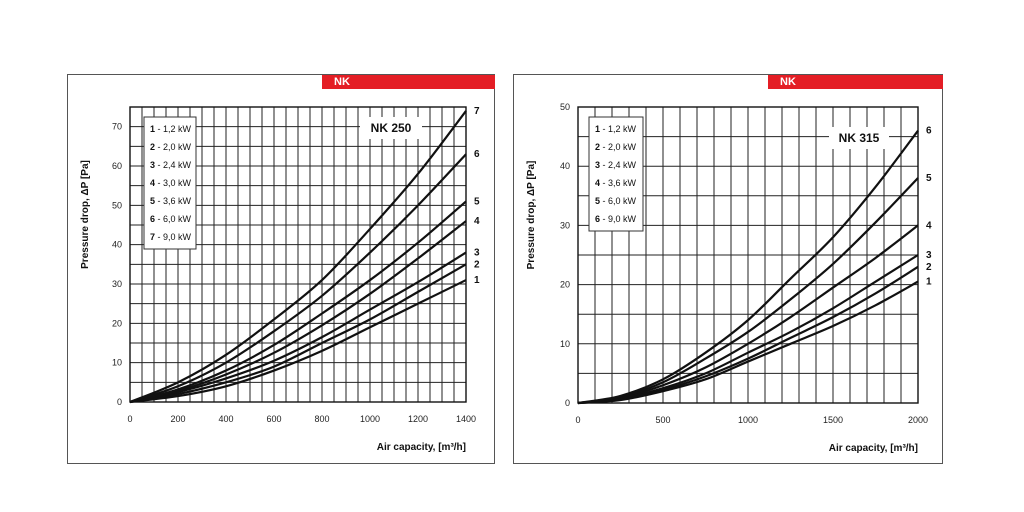  What do you see at coordinates (171, 201) in the screenshot?
I see `legend-entry: 5 - 3,6 kW` at bounding box center [171, 201].